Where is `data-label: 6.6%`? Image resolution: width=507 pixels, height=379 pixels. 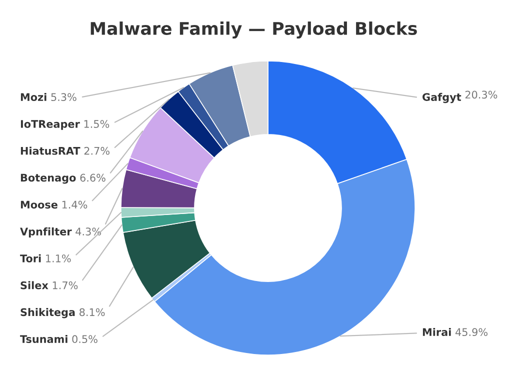 data-label: 6.6% is located at coordinates (93, 178).